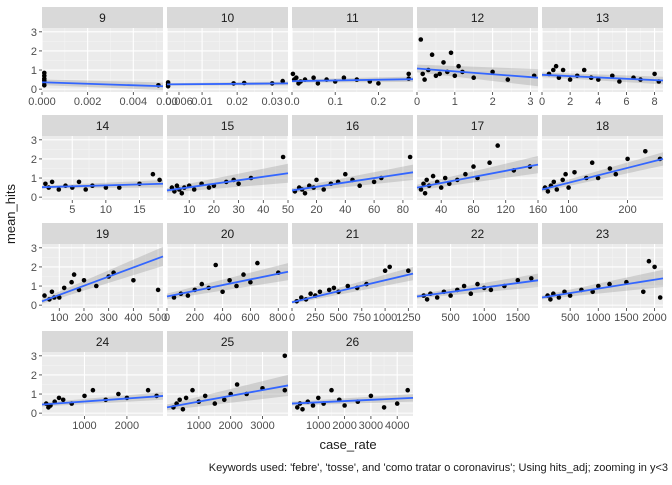 The image size is (672, 485). What do you see at coordinates (518, 318) in the screenshot?
I see `x-tick-label: 1500` at bounding box center [518, 318].